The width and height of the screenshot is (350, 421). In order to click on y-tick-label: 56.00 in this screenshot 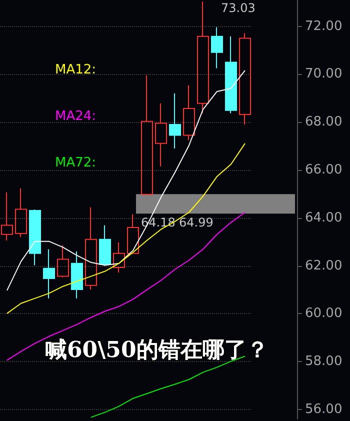, I will do `click(323, 409)`.